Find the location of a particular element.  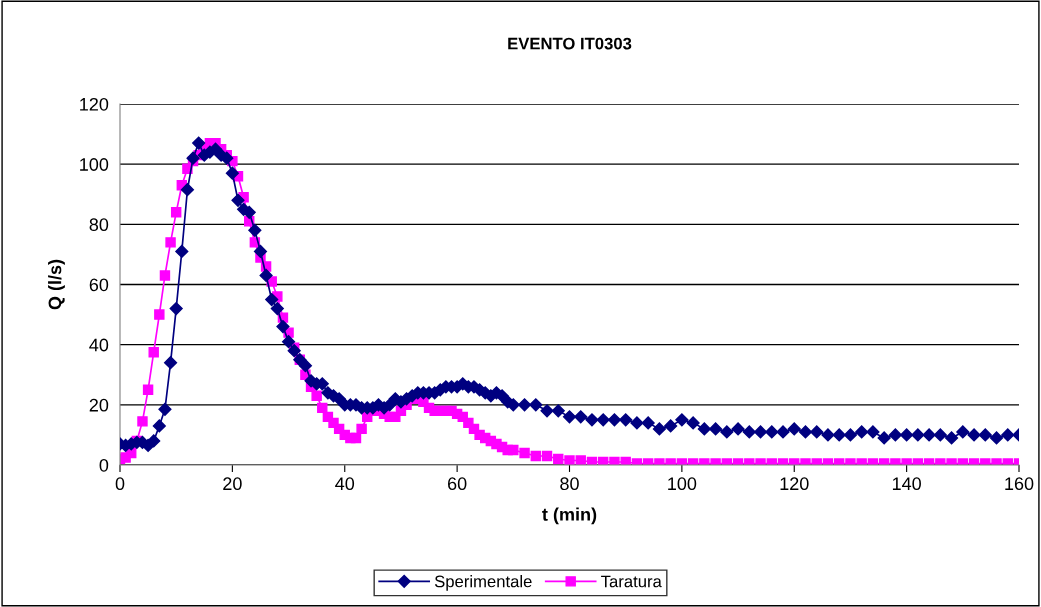

x-tick-label: 140 is located at coordinates (906, 484).